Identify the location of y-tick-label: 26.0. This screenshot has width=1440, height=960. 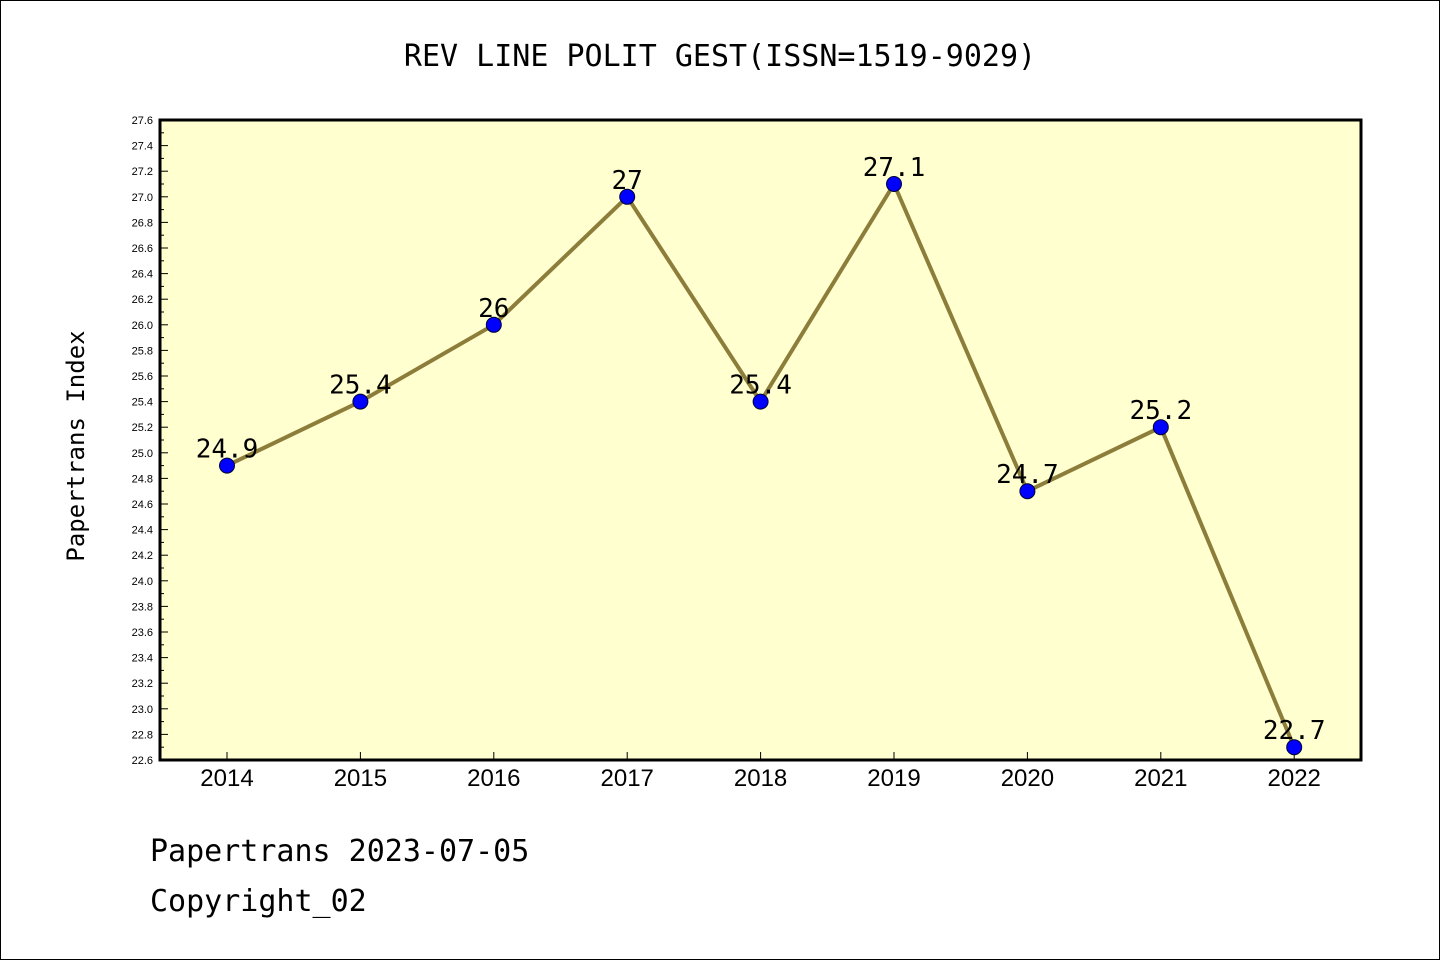
(142, 326).